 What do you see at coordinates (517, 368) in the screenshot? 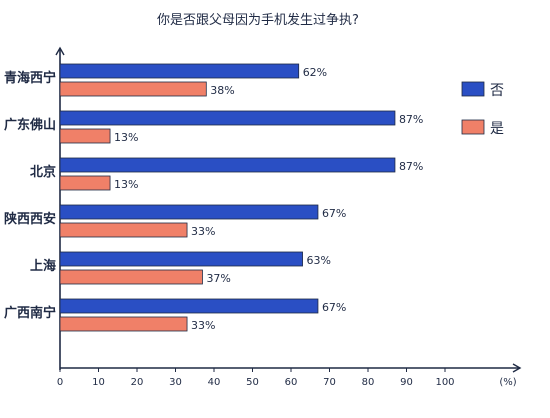
I see `x-axis-arrow` at bounding box center [517, 368].